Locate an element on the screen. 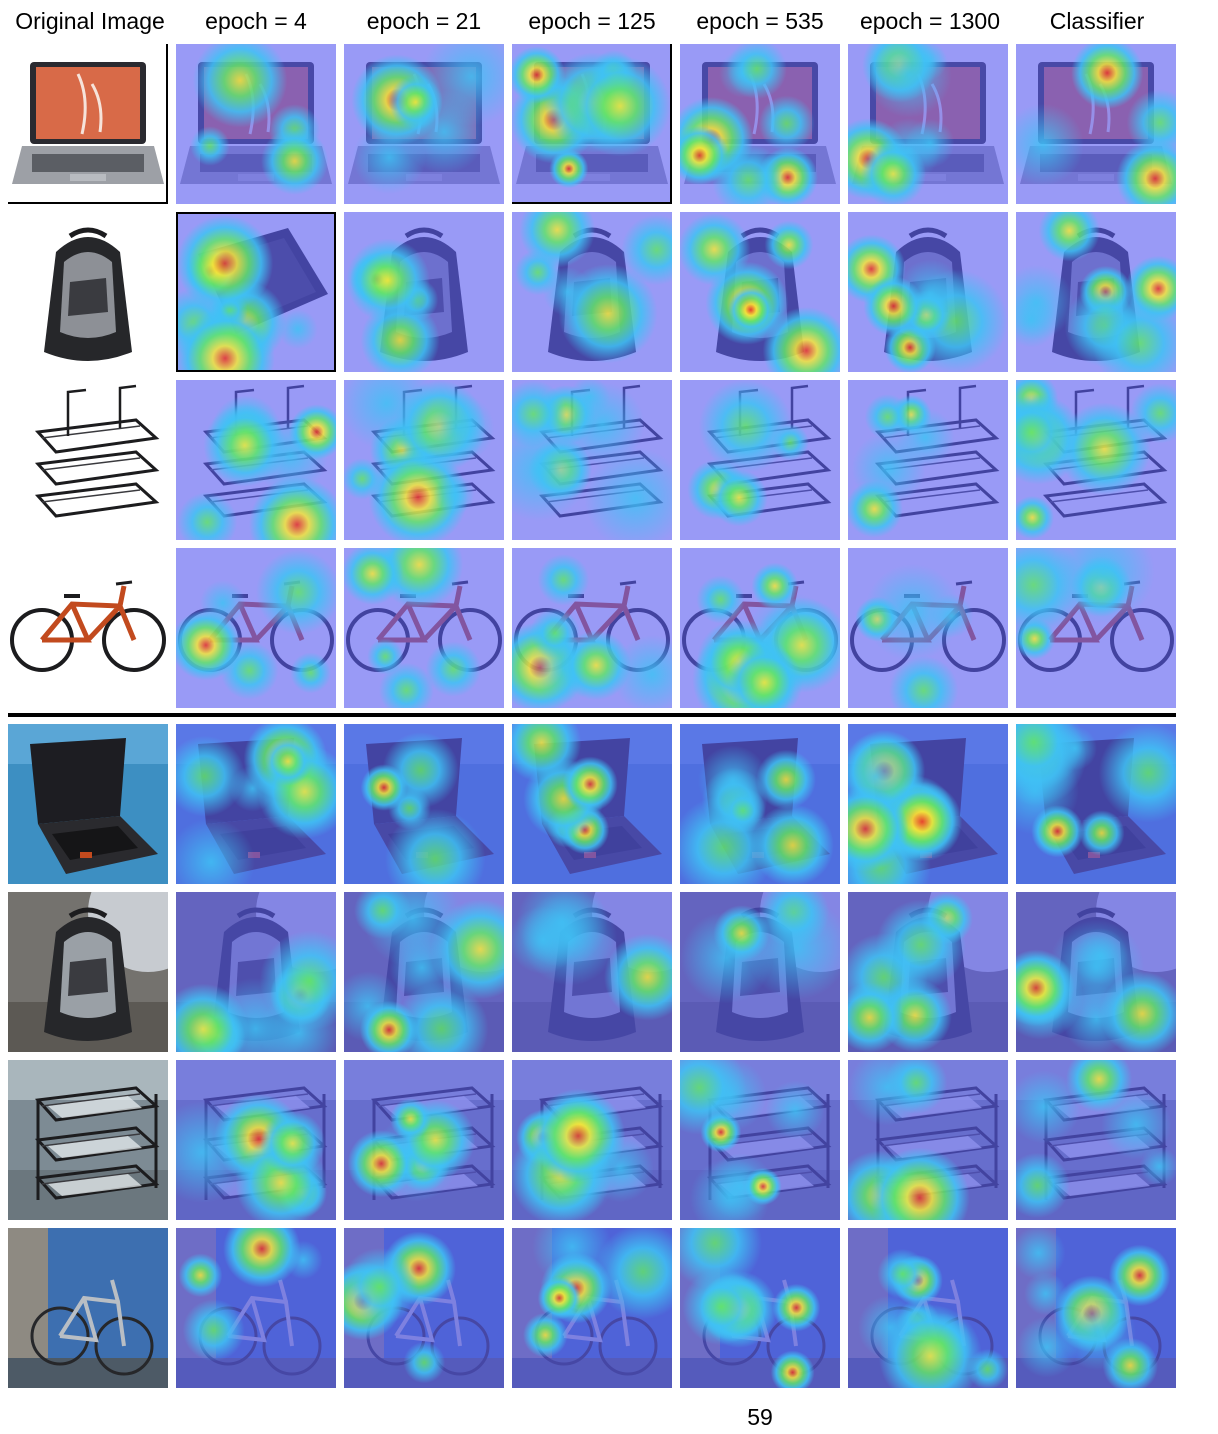 This screenshot has width=1218, height=1434. attention-map-letter-tray-r6-c1 is located at coordinates (256, 1140).